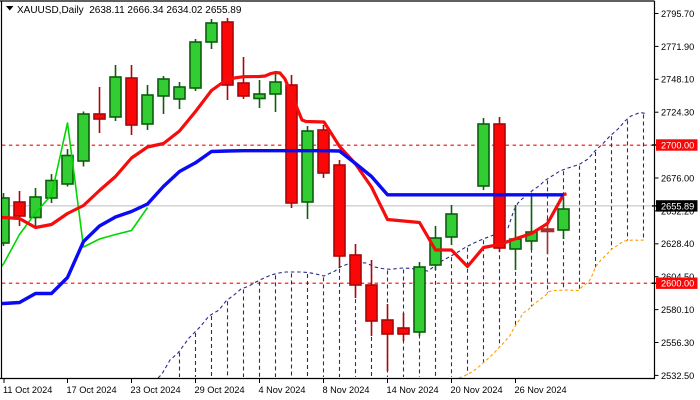 This screenshot has height=400, width=700. I want to click on svg-text: 2628.40, so click(677, 244).